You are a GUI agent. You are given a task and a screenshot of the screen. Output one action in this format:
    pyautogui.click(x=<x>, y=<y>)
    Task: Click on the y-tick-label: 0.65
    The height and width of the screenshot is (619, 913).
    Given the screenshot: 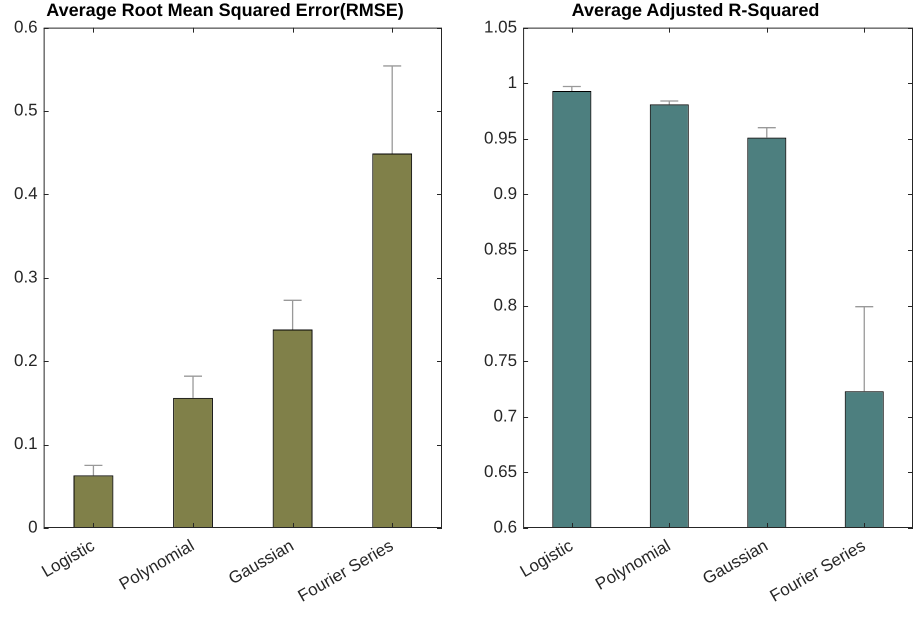 What is the action you would take?
    pyautogui.click(x=501, y=472)
    